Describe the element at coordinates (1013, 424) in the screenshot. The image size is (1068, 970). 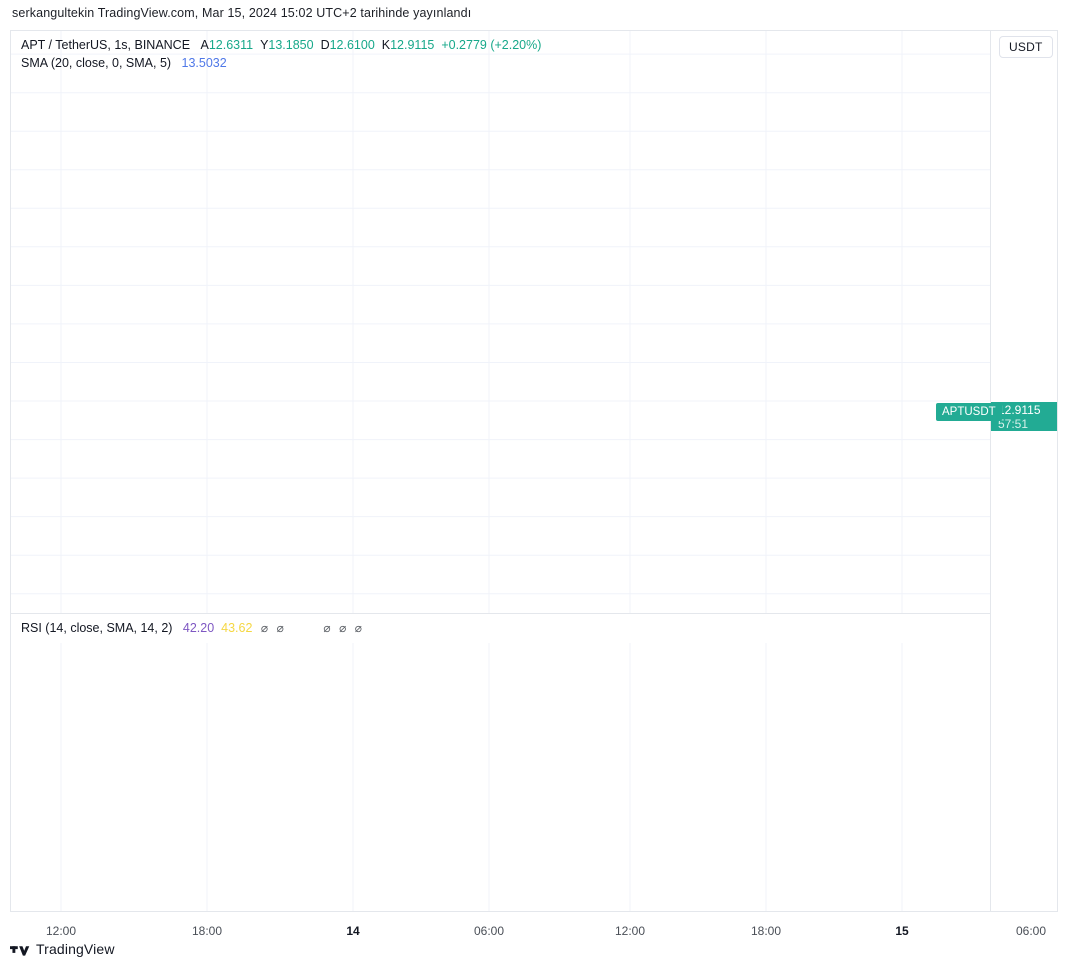
I see `bar-countdown: 57:51` at that location.